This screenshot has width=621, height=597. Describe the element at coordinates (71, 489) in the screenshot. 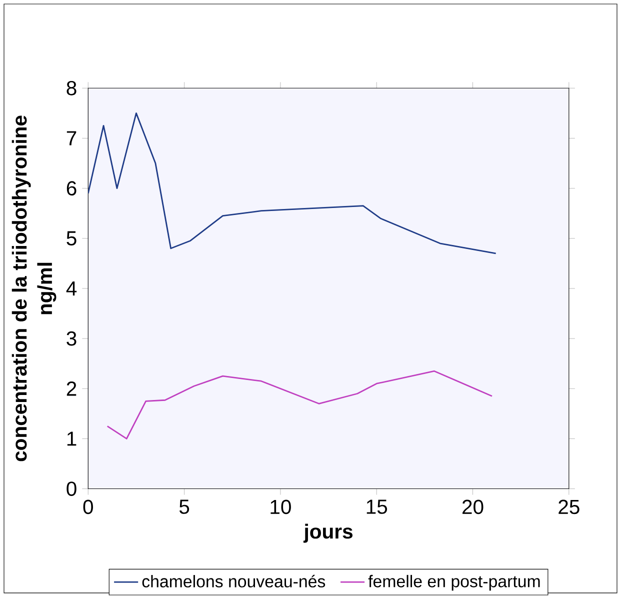

I see `y-tick-label: 0` at that location.